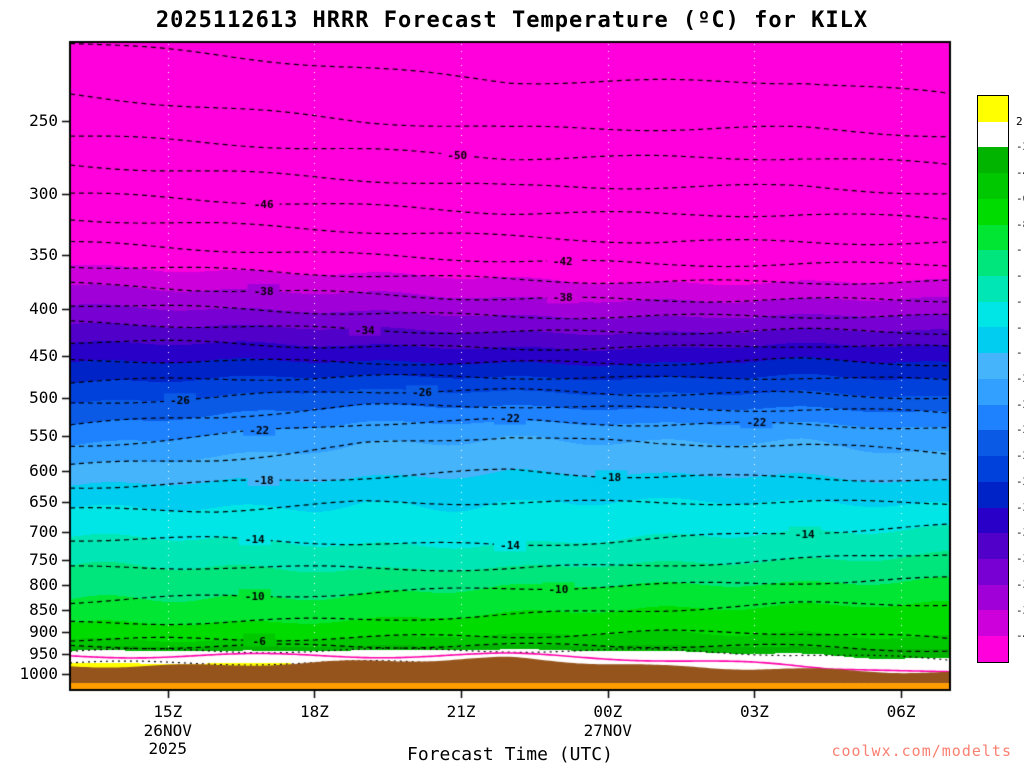  Describe the element at coordinates (608, 711) in the screenshot. I see `time-tick-label: 00Z` at that location.